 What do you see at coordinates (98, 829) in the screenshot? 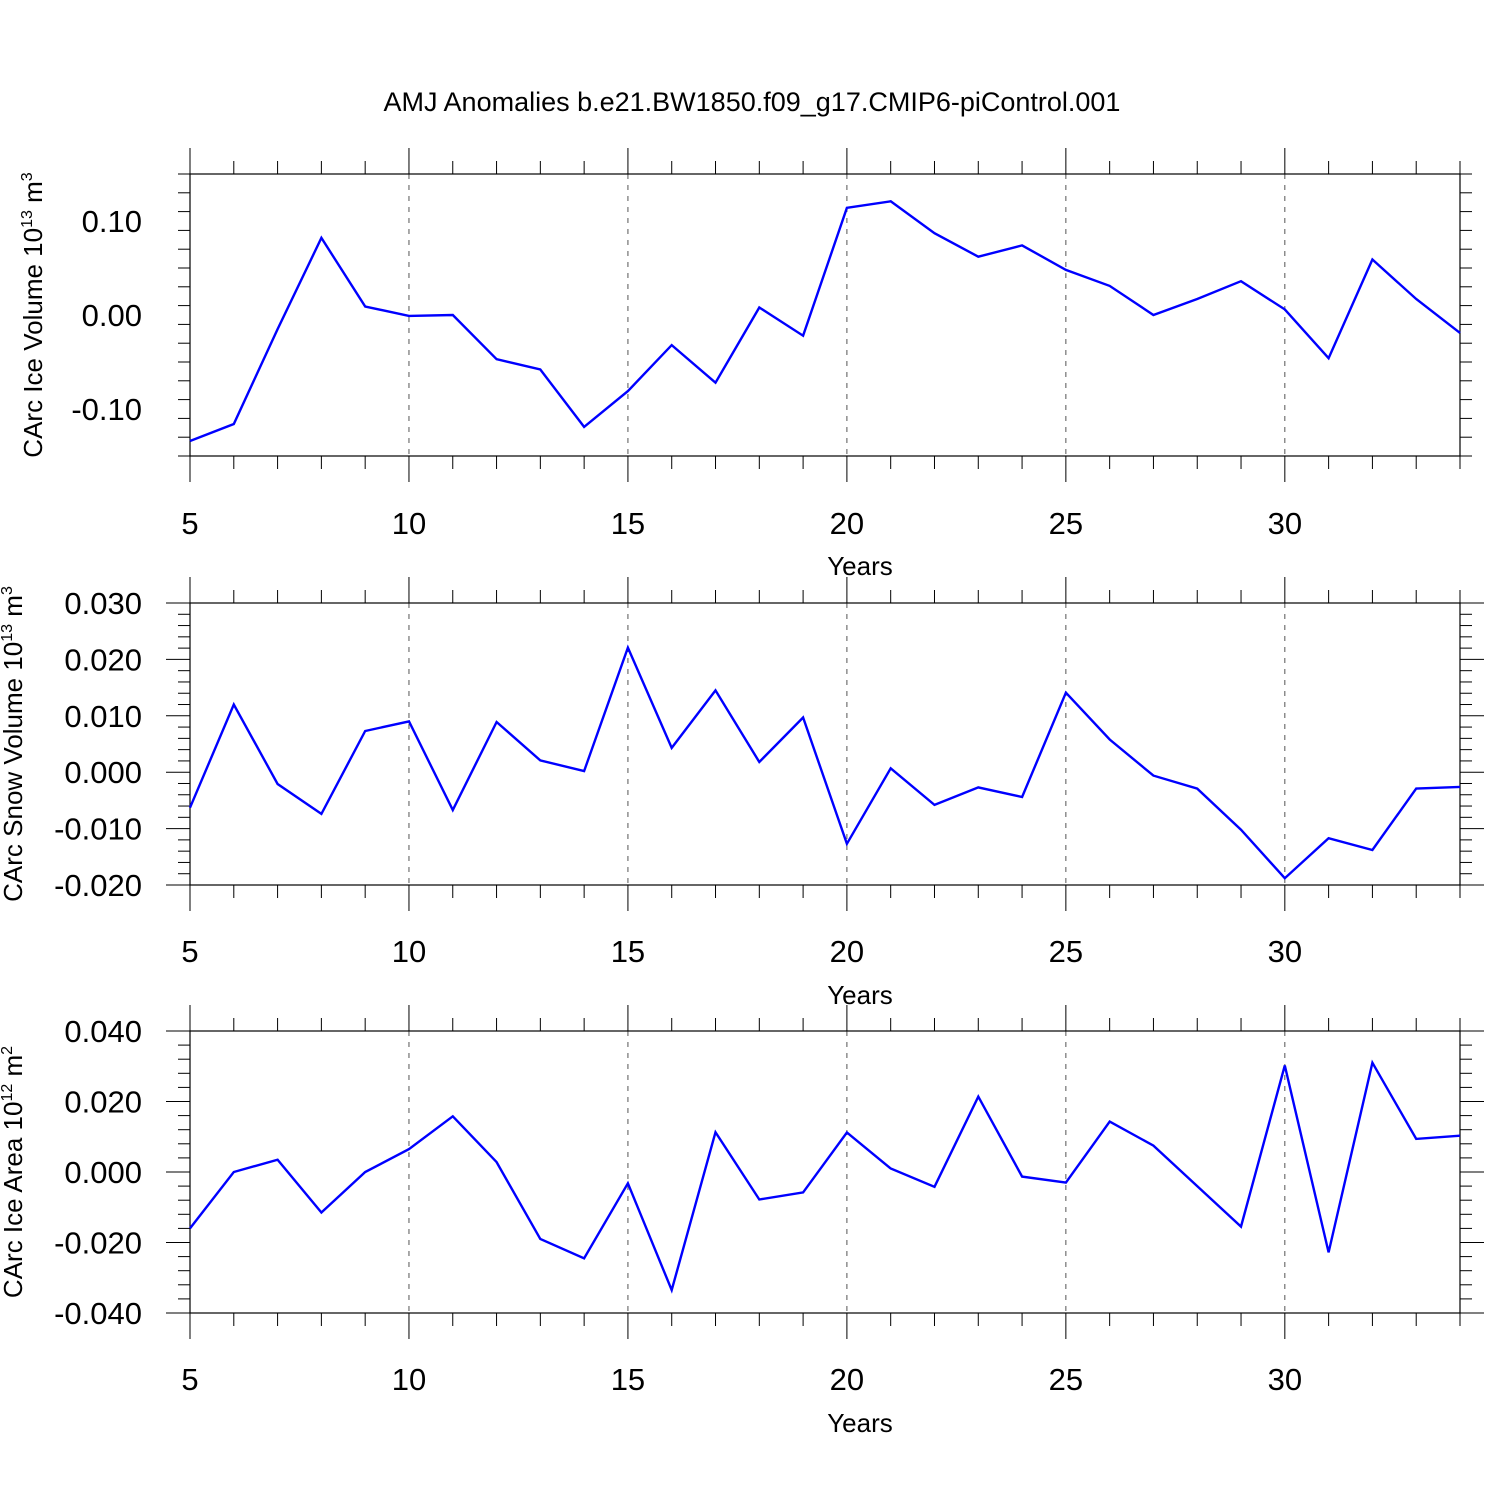
I see `y-tick-label: -0.010` at bounding box center [98, 829].